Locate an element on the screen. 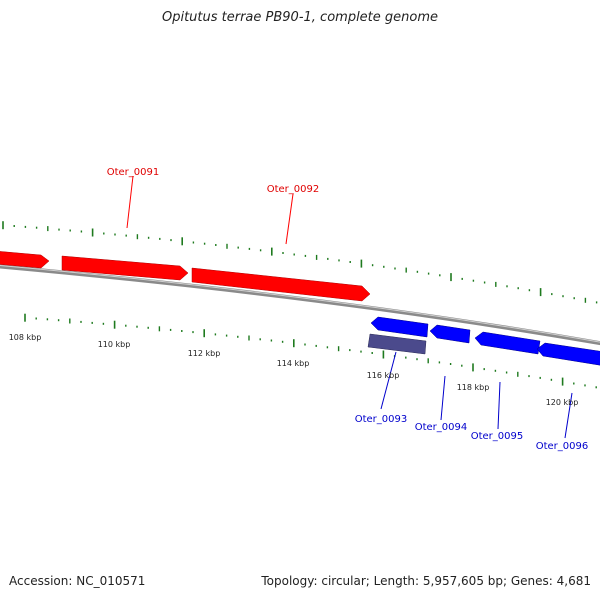 The height and width of the screenshot is (600, 600). gene-label-oter-0091: Oter_0091 is located at coordinates (133, 172).